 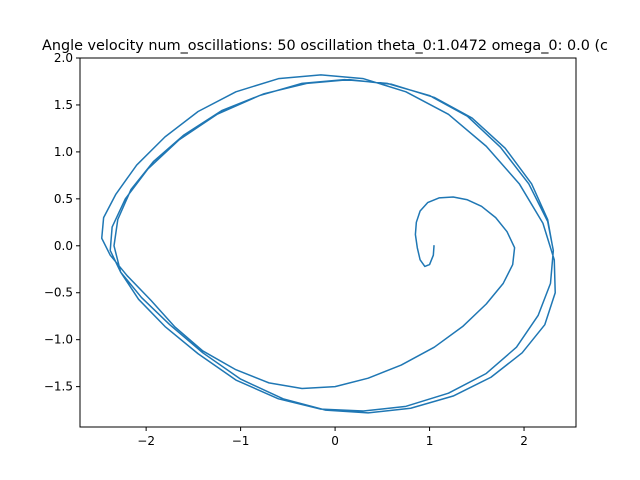 I want to click on y-tick-label: −1.0, so click(x=58, y=340).